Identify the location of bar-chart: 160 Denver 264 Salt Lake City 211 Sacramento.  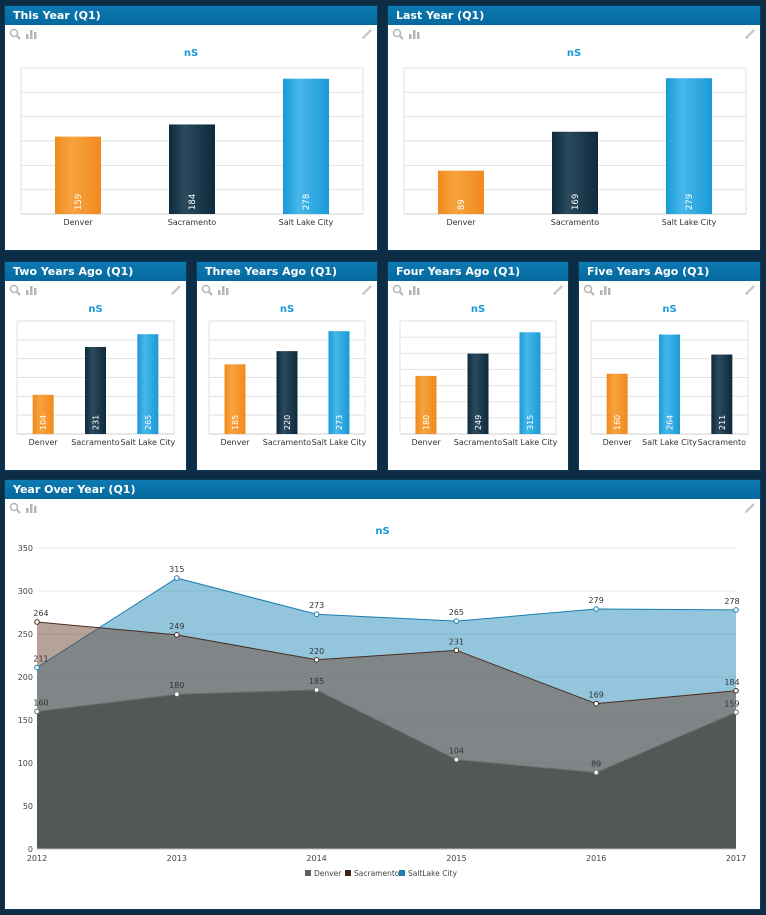
(669, 383).